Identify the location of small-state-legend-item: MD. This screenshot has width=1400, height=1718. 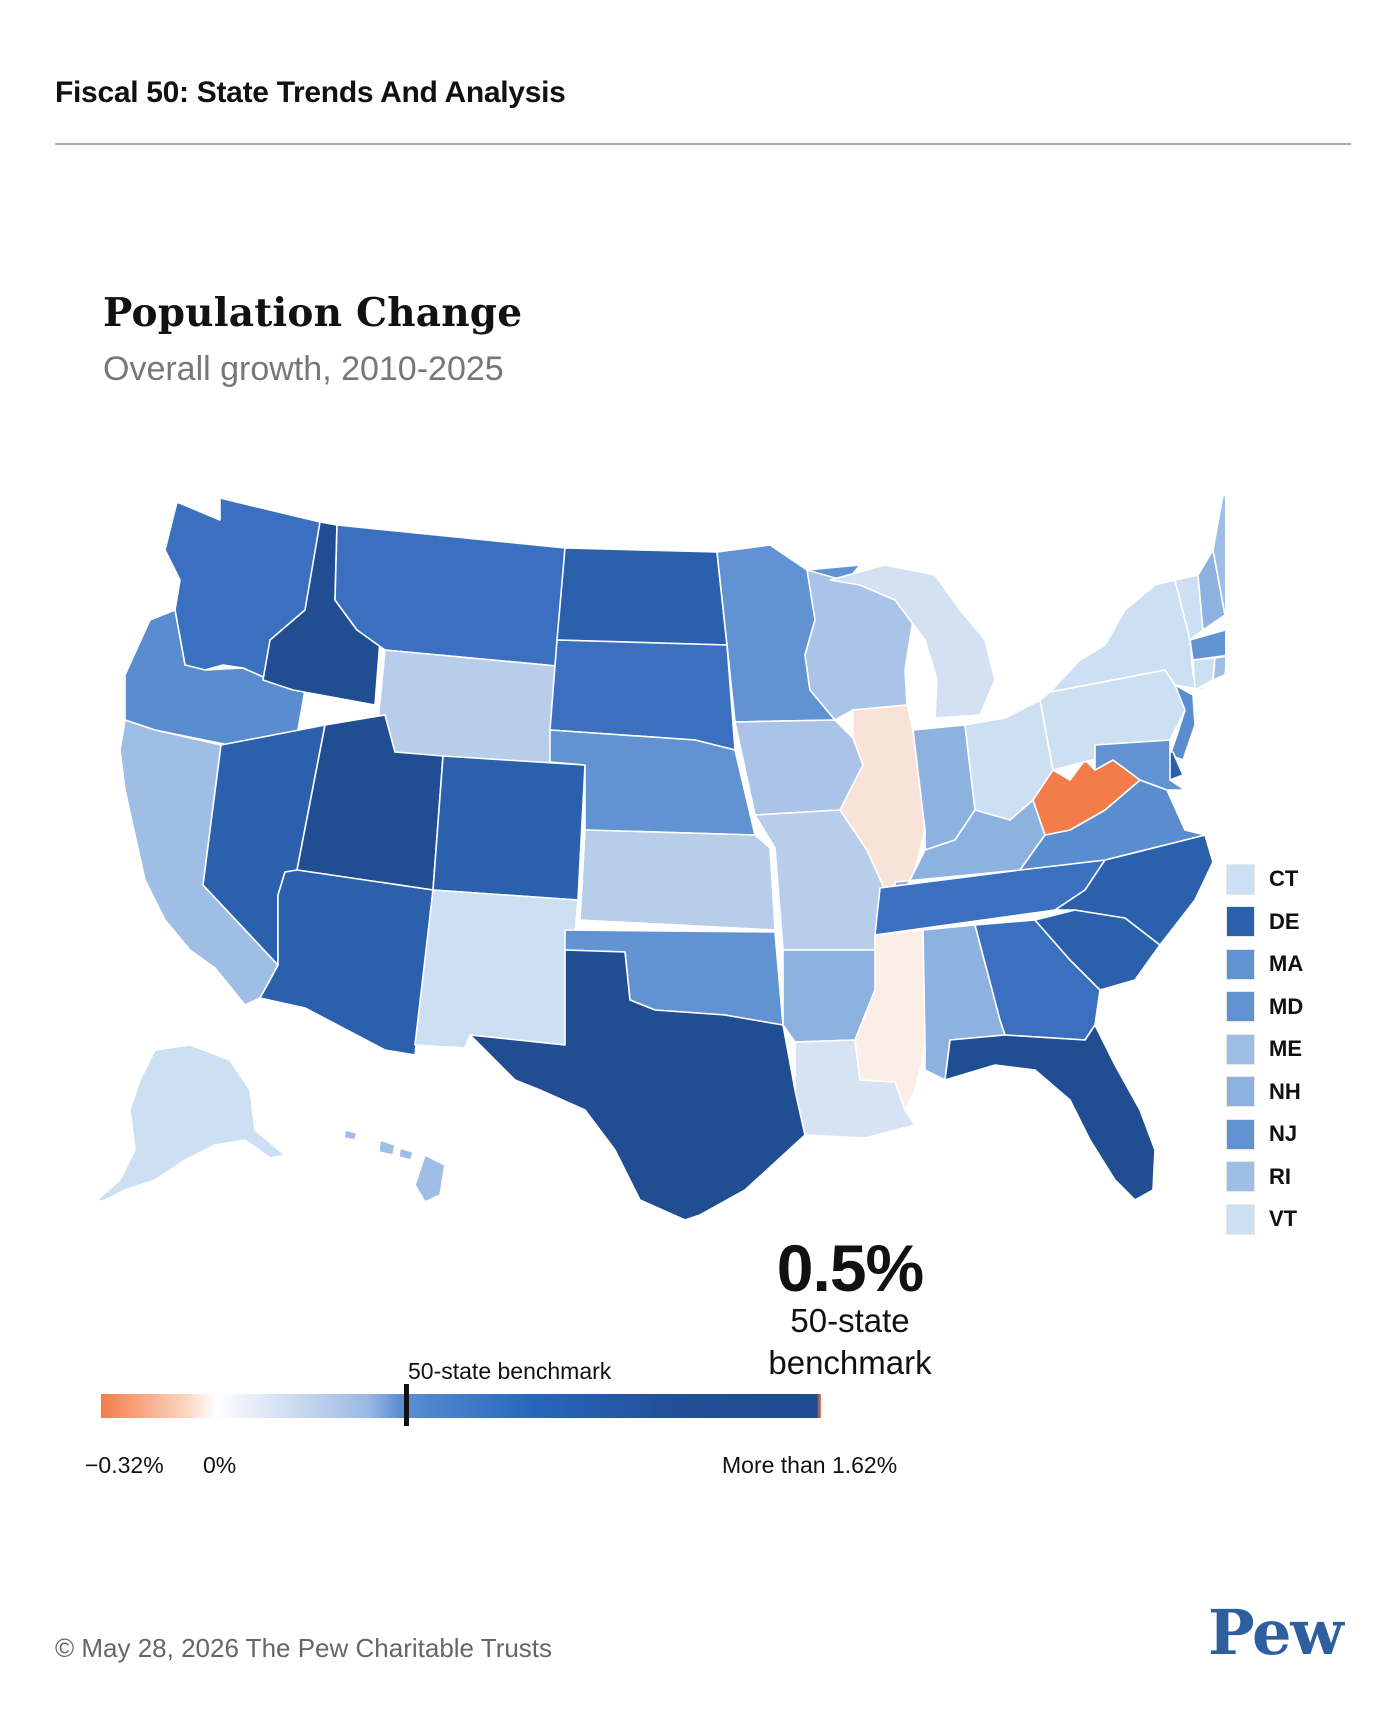
(1264, 1007).